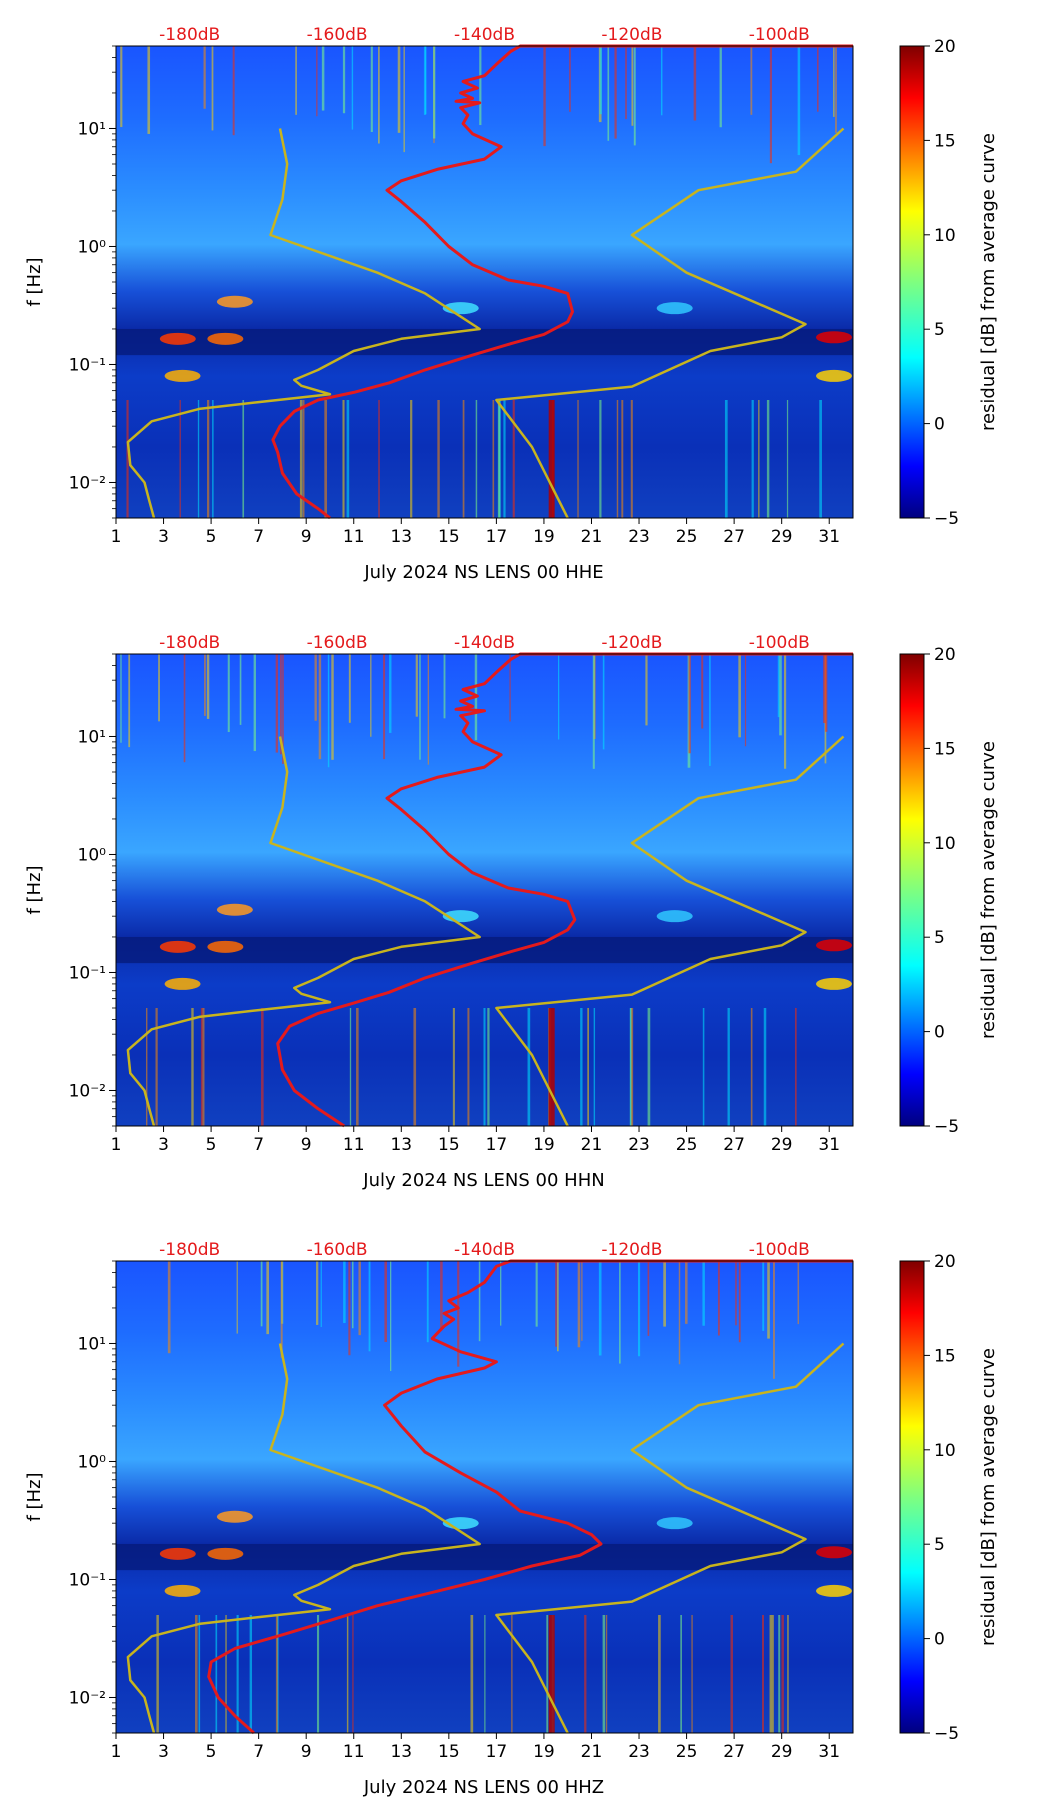 The width and height of the screenshot is (1052, 1806). What do you see at coordinates (551, 459) in the screenshot?
I see `persistent-line` at bounding box center [551, 459].